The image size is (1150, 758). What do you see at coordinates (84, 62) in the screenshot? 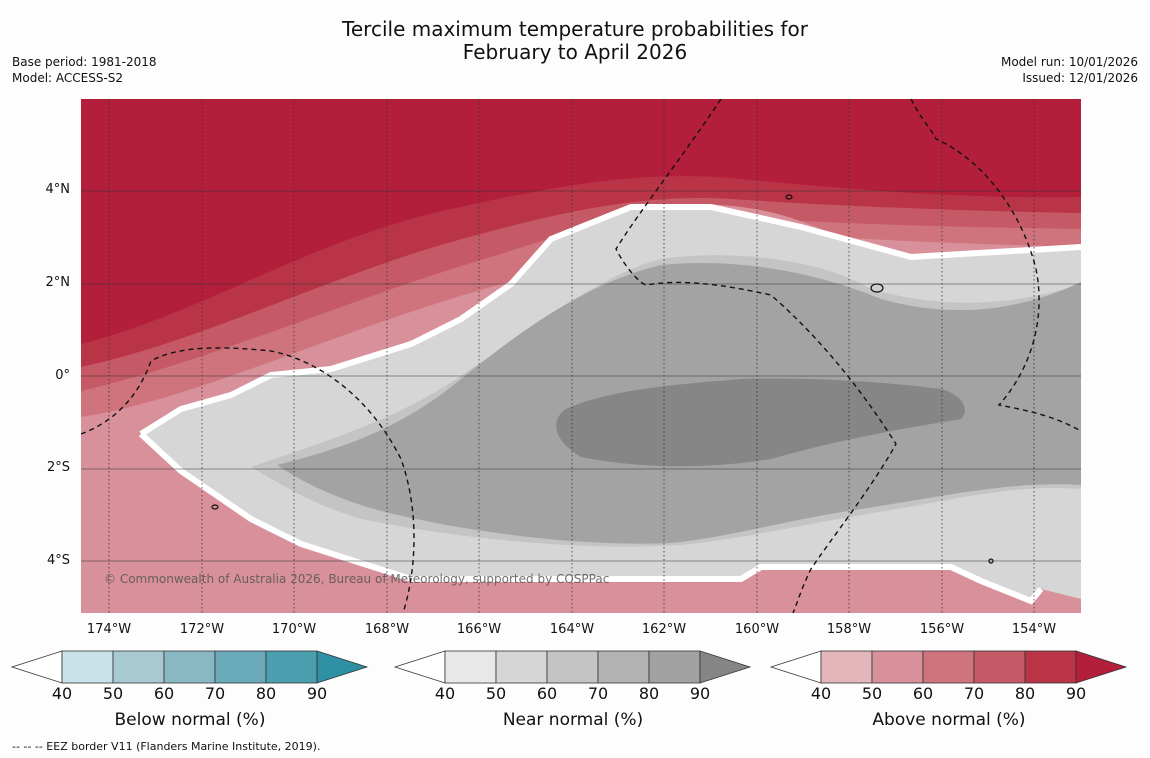
I see `base-period: Base period: 1981-2018` at bounding box center [84, 62].